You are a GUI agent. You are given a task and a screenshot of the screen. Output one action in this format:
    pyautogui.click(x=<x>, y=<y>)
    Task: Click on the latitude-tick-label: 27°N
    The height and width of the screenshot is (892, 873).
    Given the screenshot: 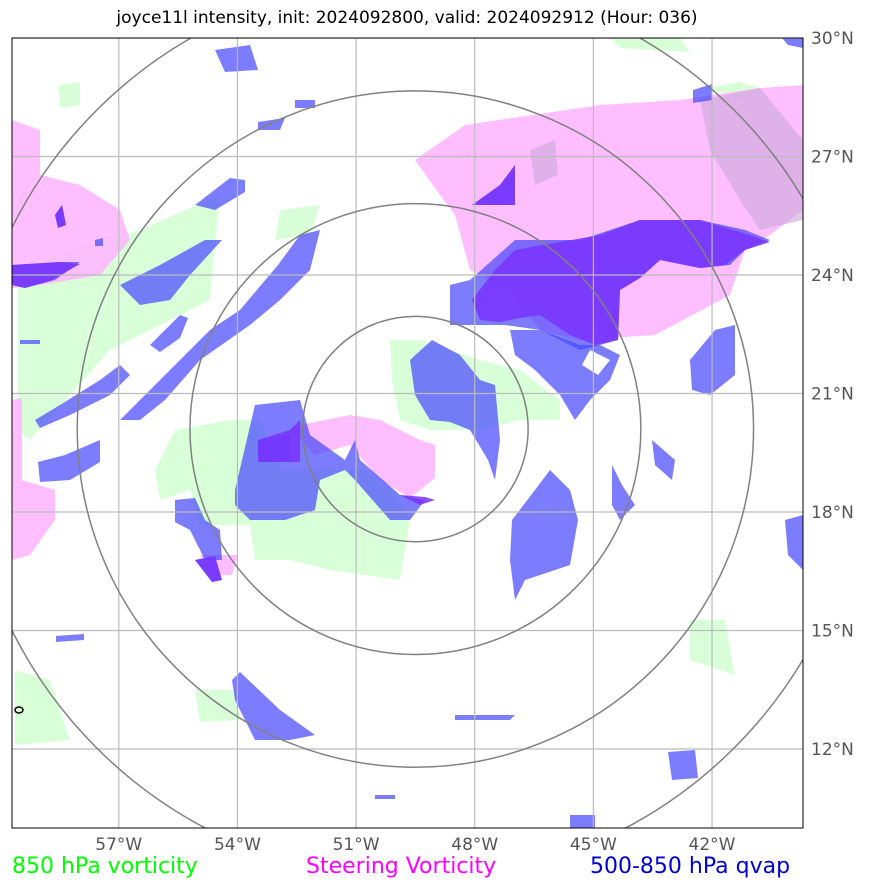 What is the action you would take?
    pyautogui.click(x=832, y=158)
    